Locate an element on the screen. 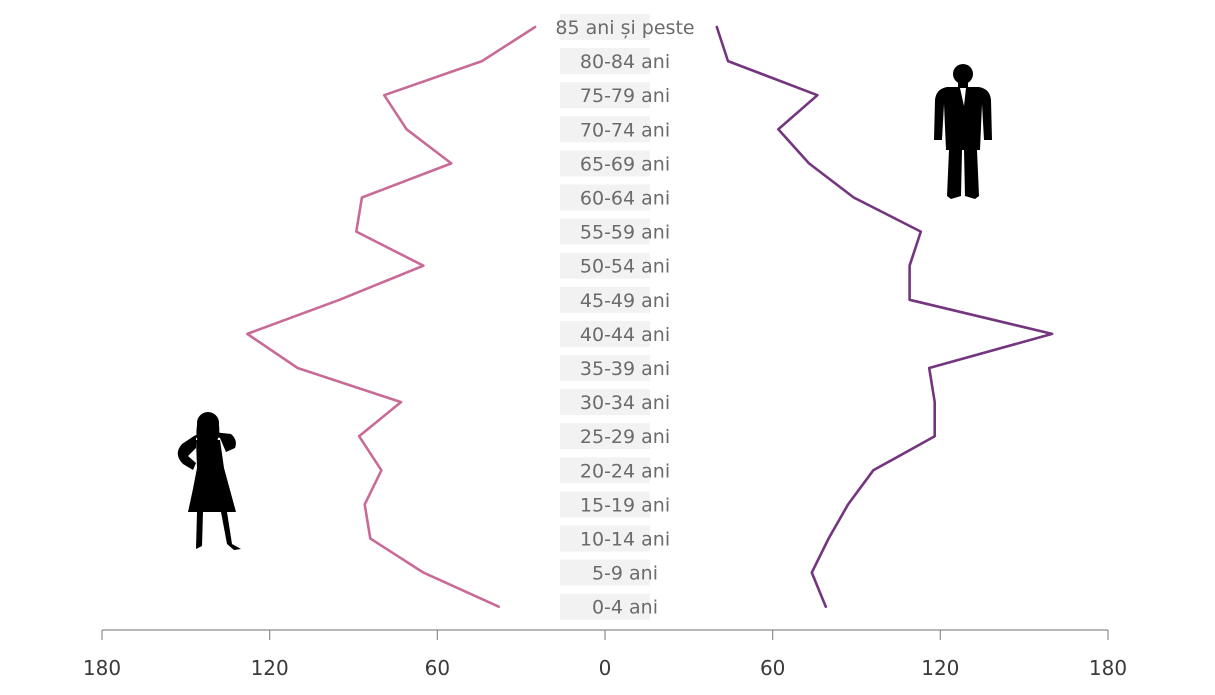  age-label: 25-29 ani is located at coordinates (625, 437).